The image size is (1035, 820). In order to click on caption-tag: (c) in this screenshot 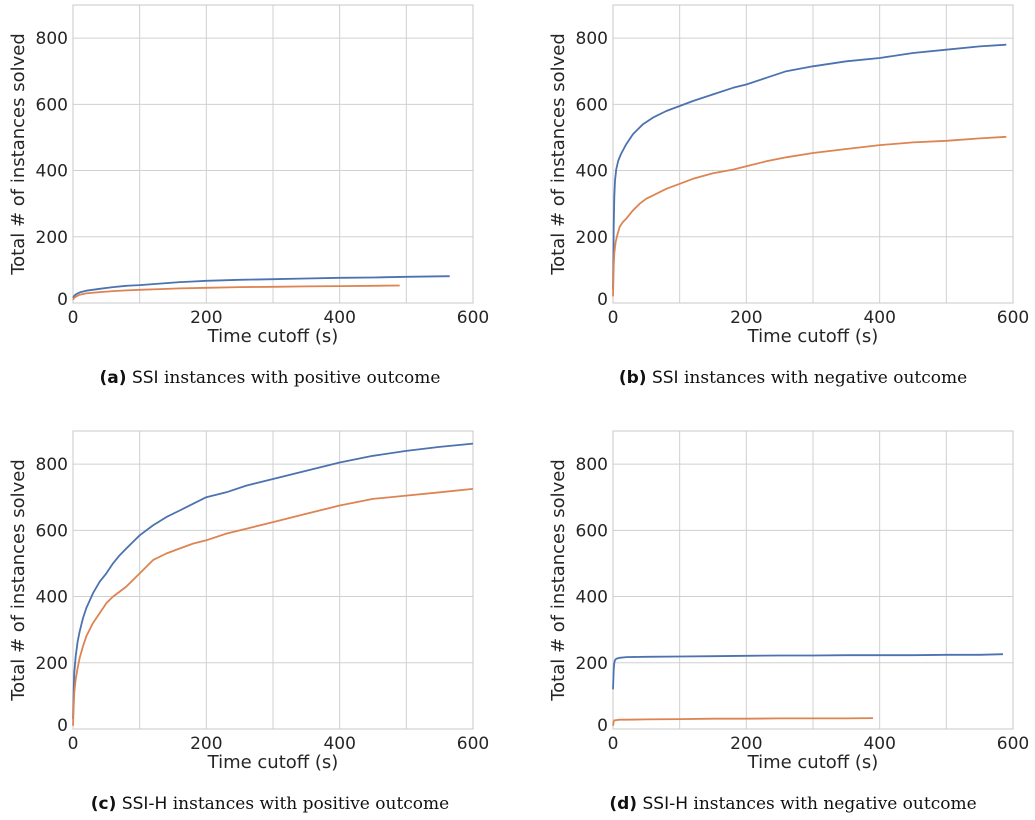, I will do `click(103, 804)`.